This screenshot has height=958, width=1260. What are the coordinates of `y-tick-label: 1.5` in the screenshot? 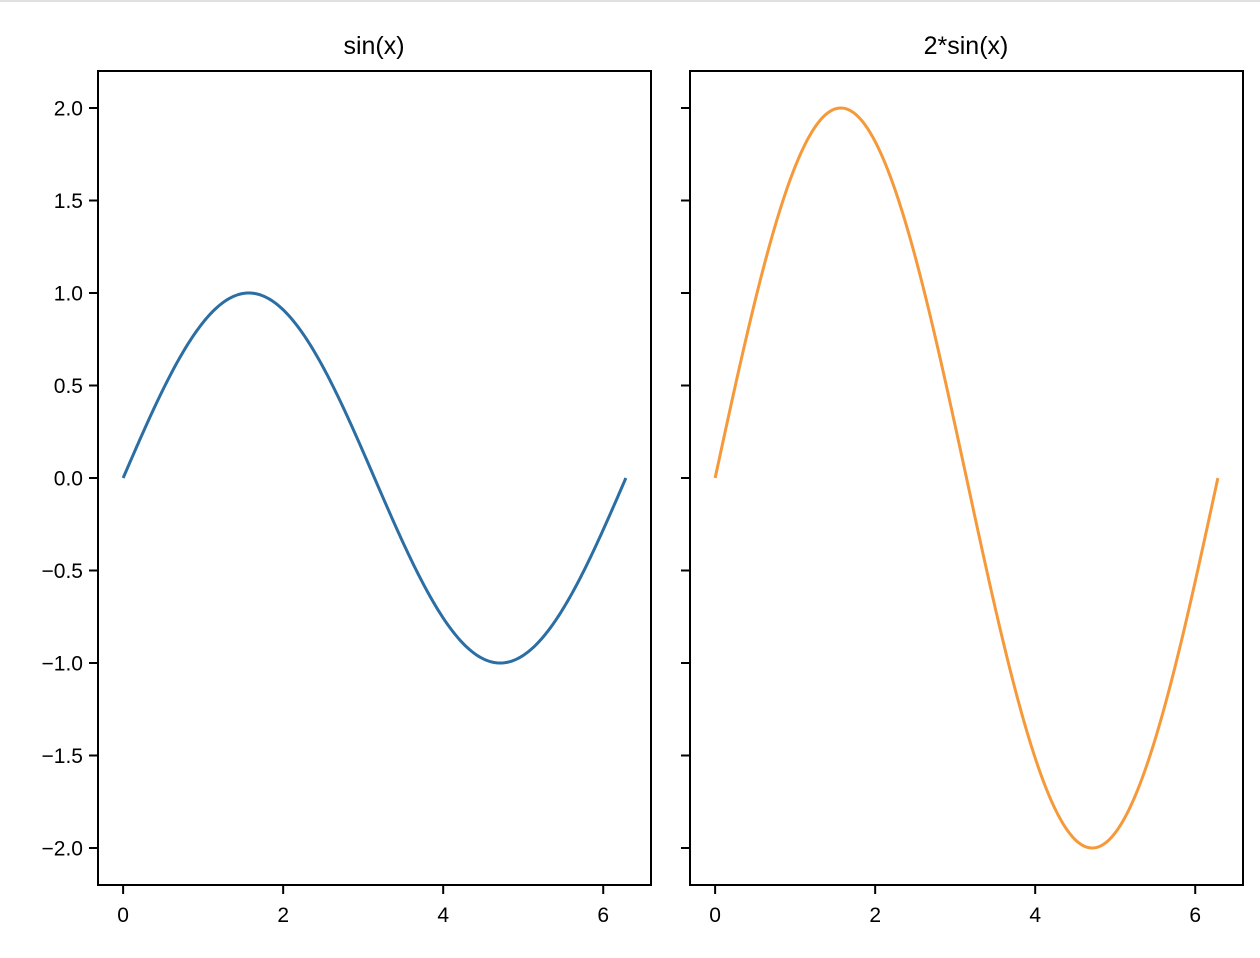 It's located at (68, 201).